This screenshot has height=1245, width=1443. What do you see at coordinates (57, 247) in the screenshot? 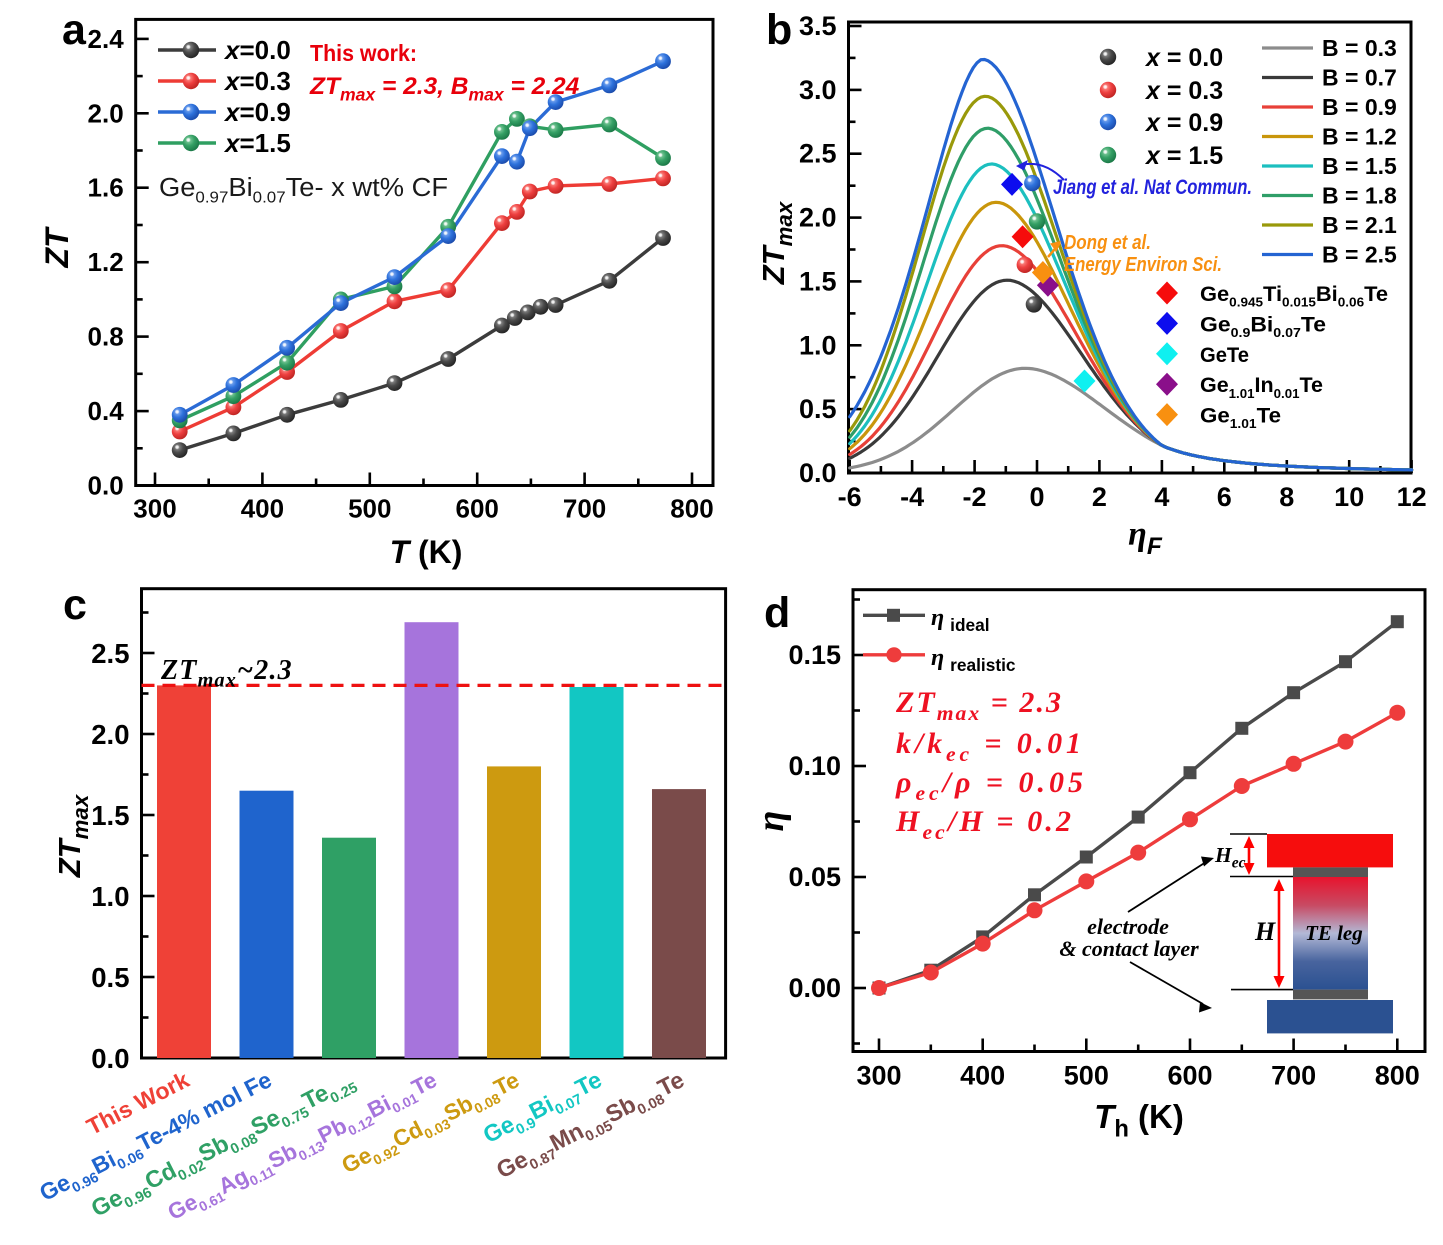
I see `svg-text: ZT` at bounding box center [57, 247].